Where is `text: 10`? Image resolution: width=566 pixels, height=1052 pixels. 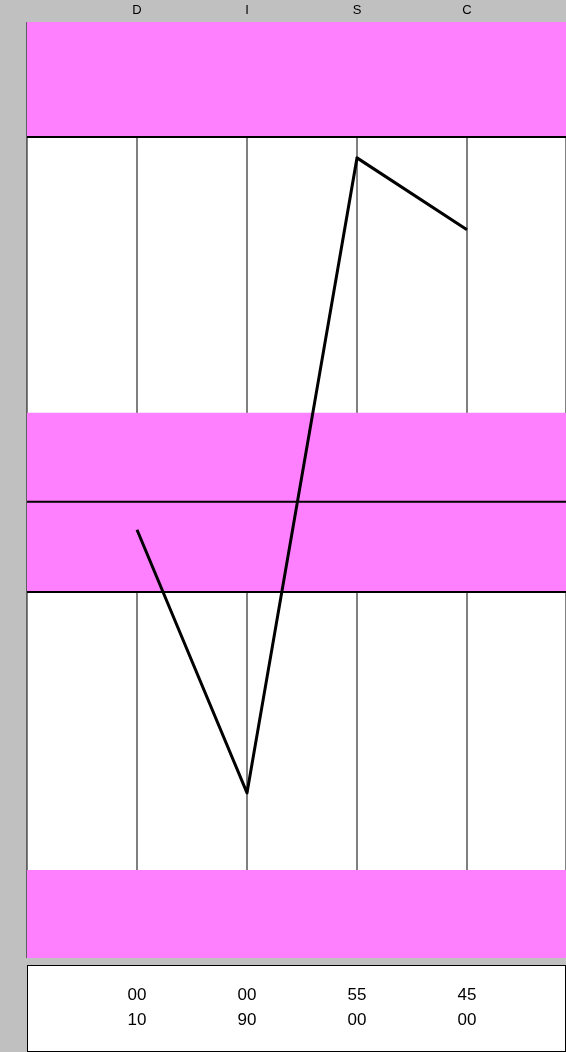
text: 10 is located at coordinates (137, 1020).